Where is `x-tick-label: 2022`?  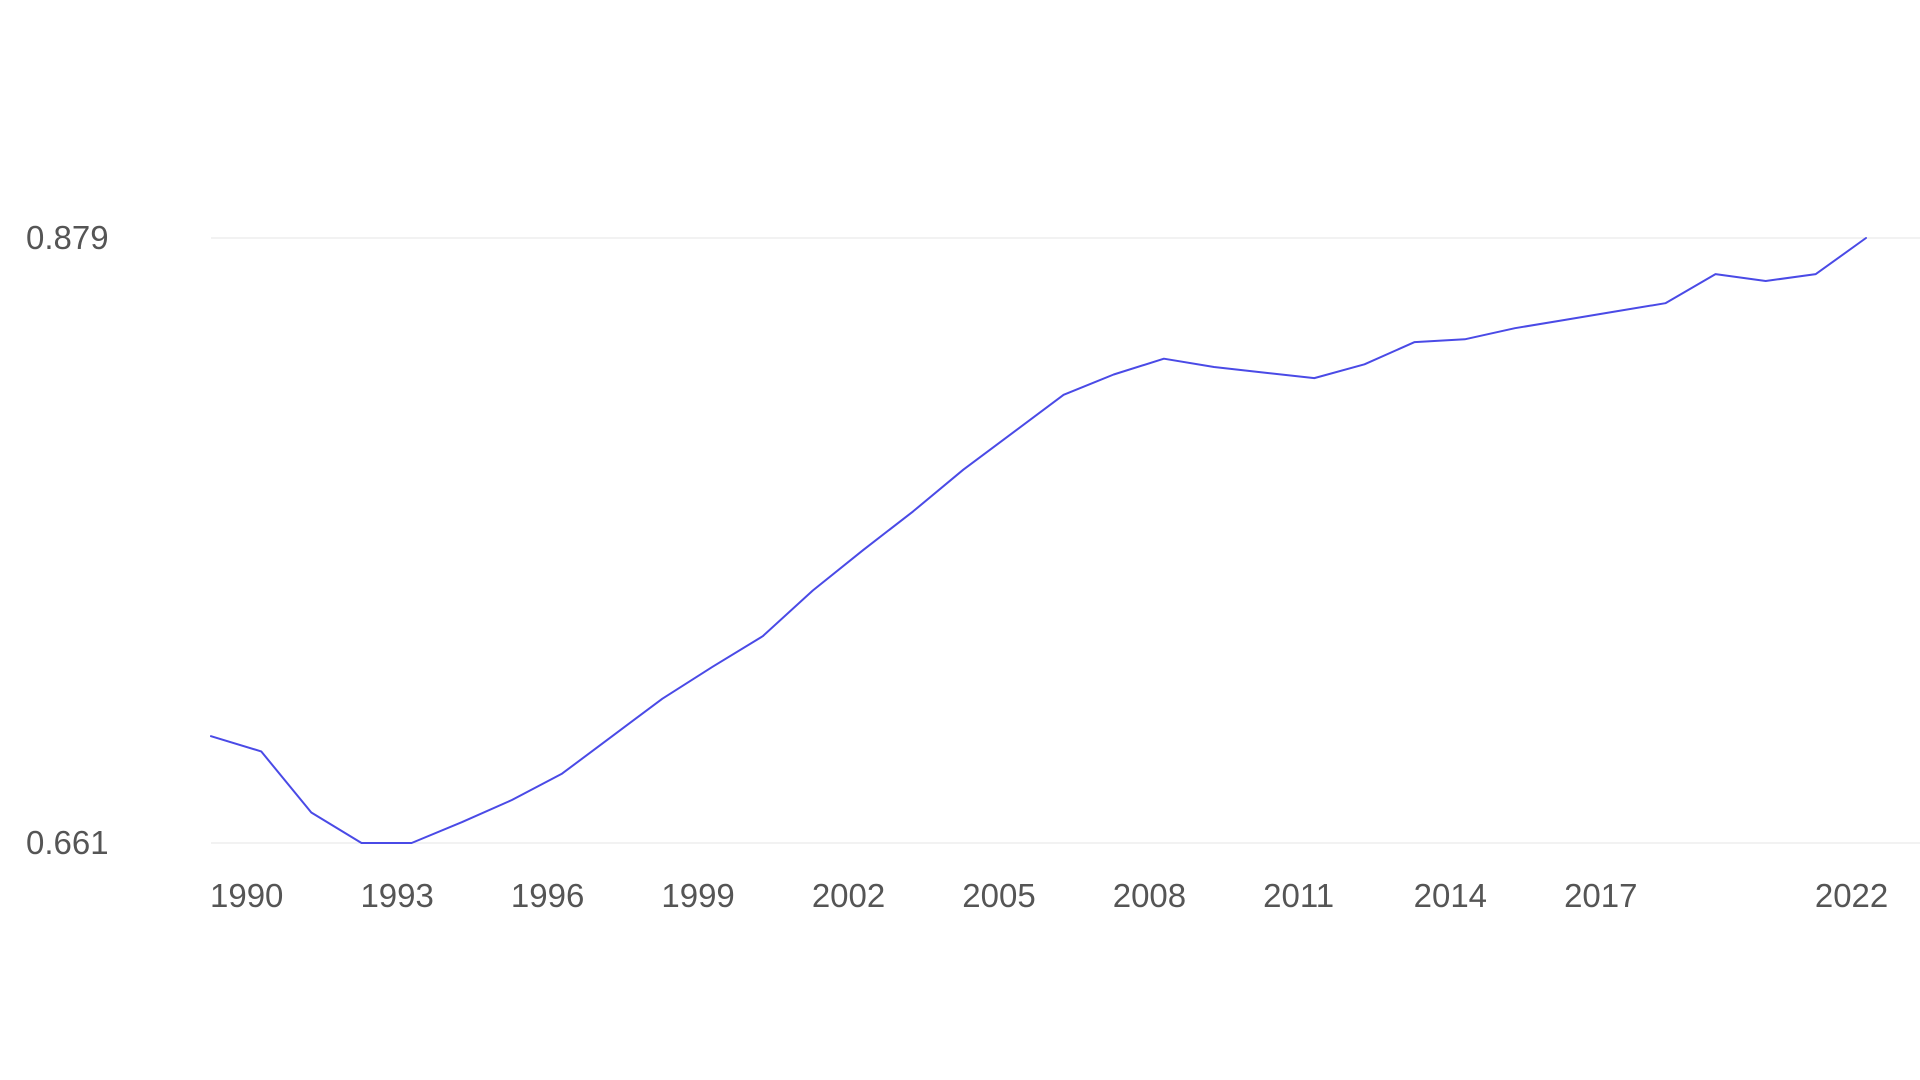 x-tick-label: 2022 is located at coordinates (1851, 895).